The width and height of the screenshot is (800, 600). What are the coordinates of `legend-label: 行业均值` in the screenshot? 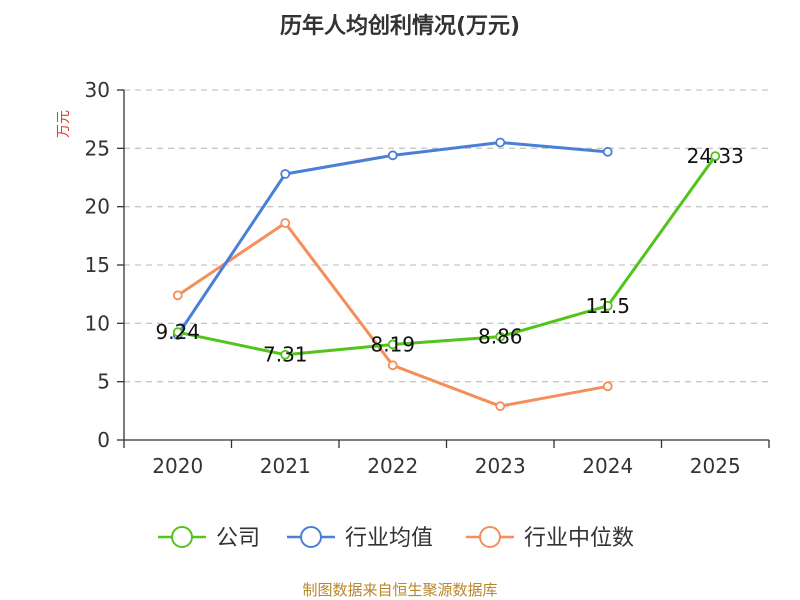 It's located at (389, 538).